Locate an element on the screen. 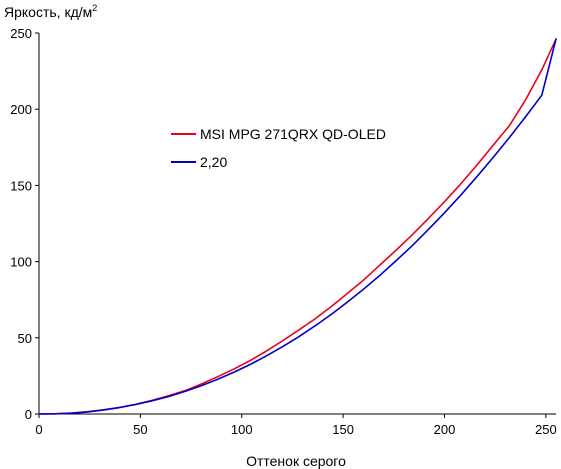 This screenshot has width=561, height=469. x-tick-label: 250 is located at coordinates (546, 429).